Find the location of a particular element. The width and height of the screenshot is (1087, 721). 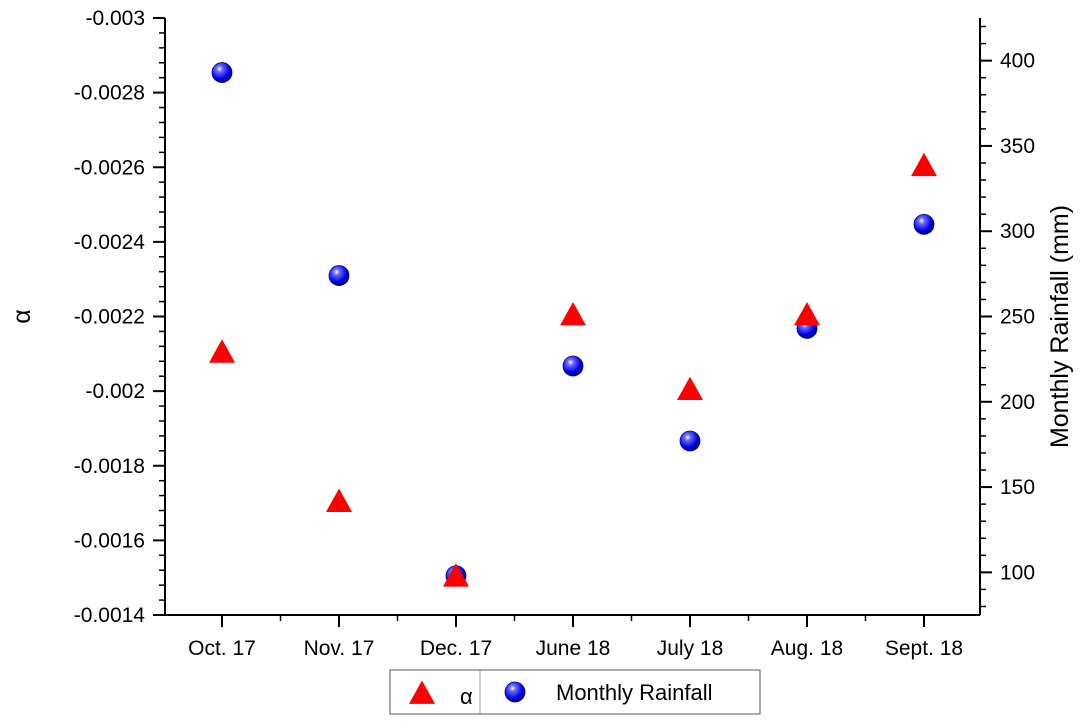

right-tick-label: 100 is located at coordinates (1017, 572).